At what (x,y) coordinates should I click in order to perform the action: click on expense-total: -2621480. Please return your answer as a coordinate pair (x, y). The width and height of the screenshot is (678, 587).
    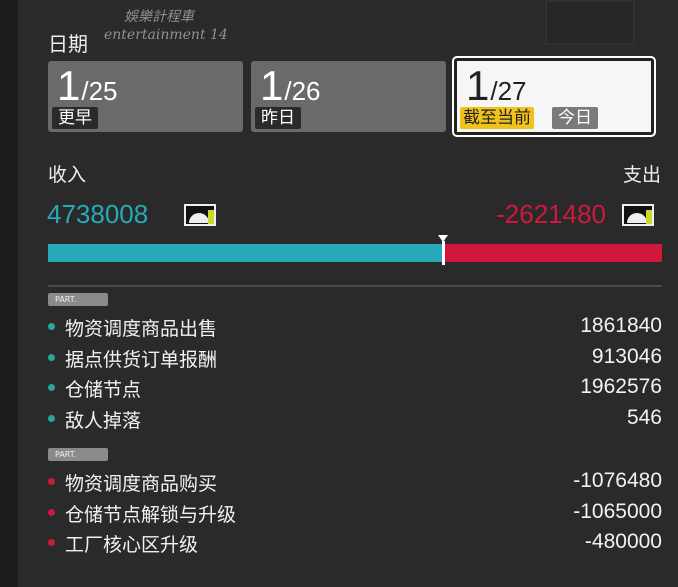
    Looking at the image, I should click on (551, 214).